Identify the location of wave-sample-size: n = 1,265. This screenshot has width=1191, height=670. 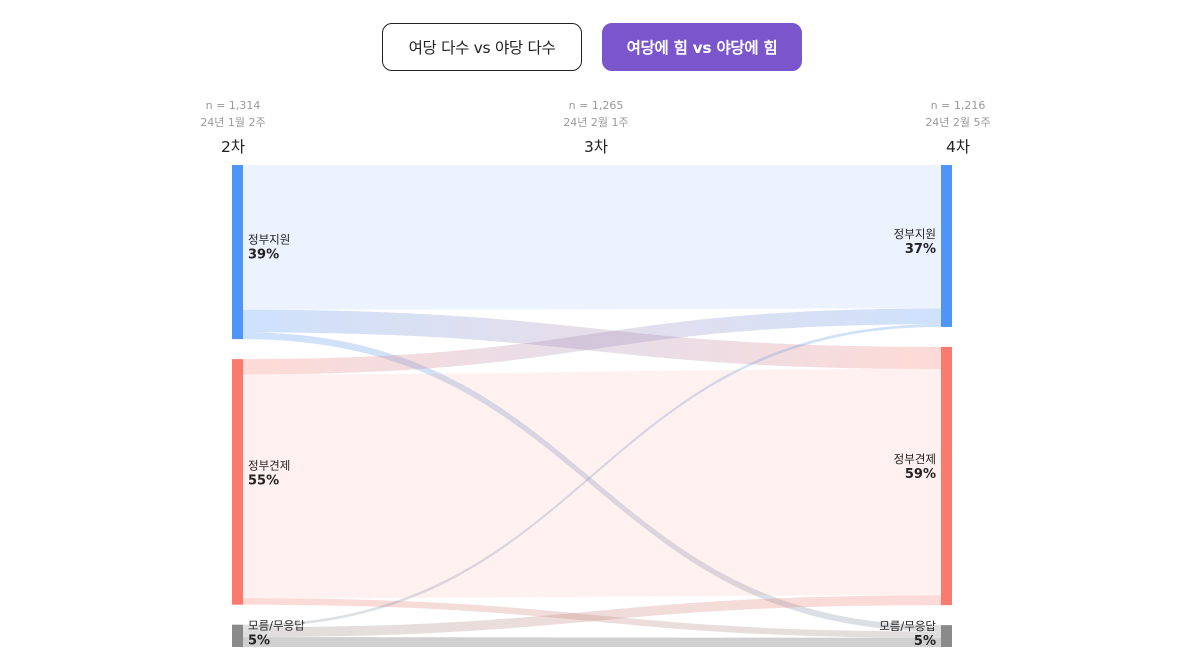
(596, 105).